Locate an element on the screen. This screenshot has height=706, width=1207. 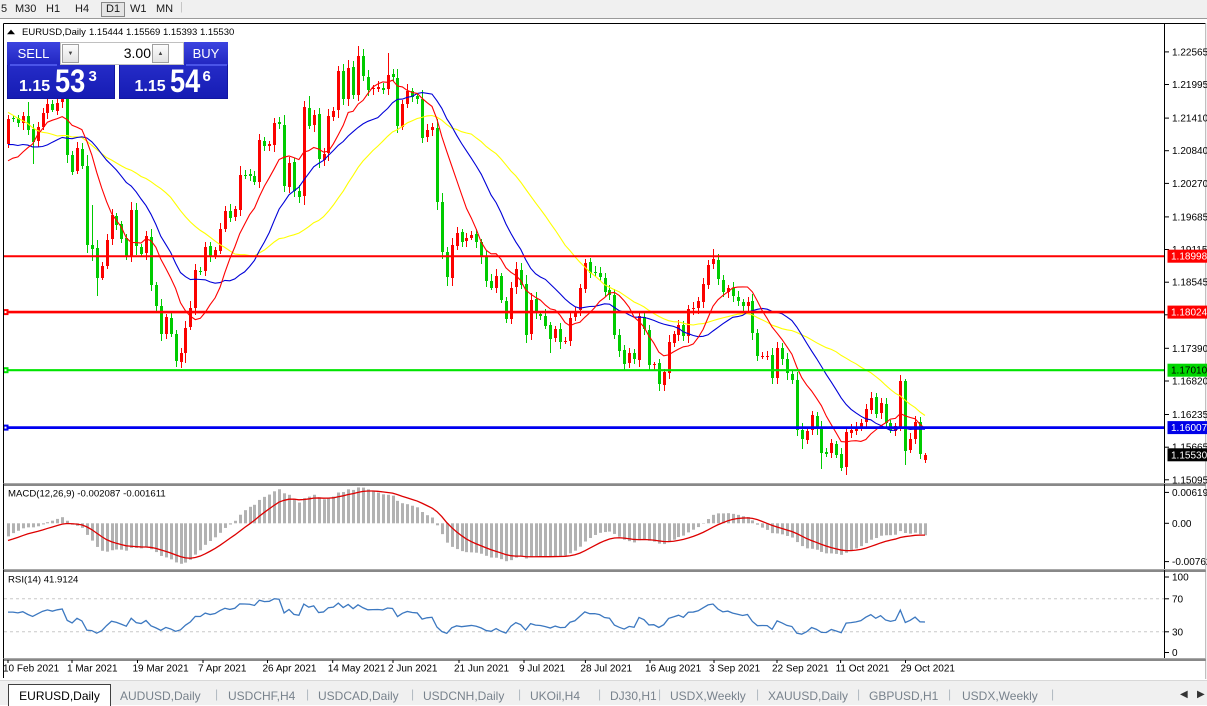
svg-text: 1.17390 is located at coordinates (1189, 349).